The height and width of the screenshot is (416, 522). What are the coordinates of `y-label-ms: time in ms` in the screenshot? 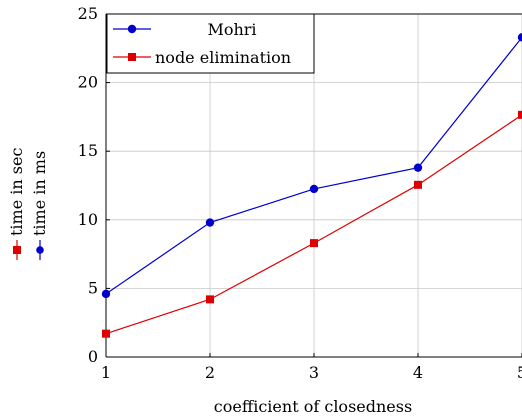 It's located at (39, 193).